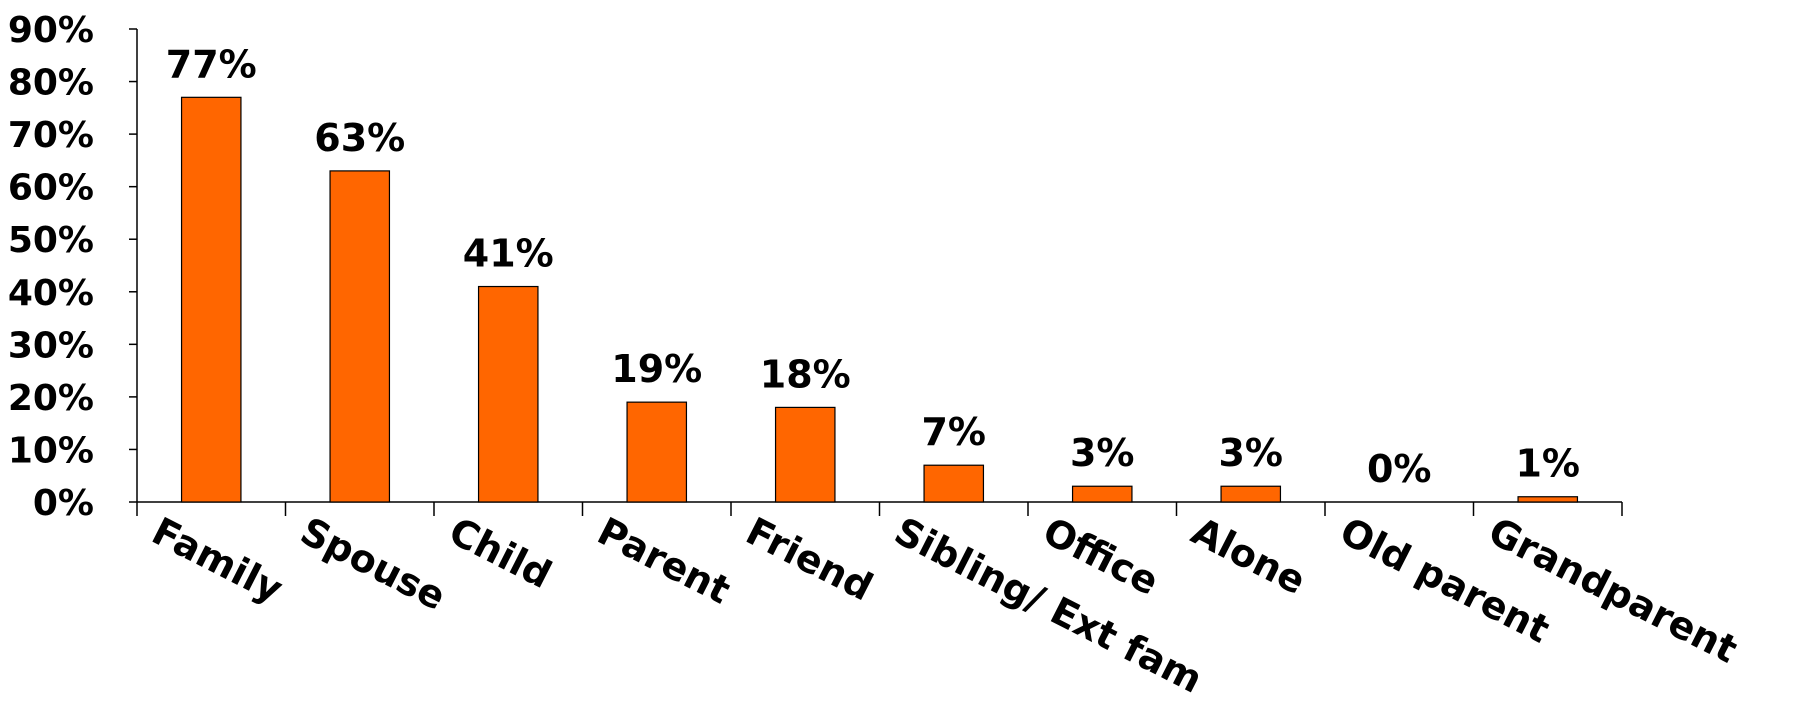 The height and width of the screenshot is (704, 1802). What do you see at coordinates (953, 432) in the screenshot?
I see `data-label: 7%` at bounding box center [953, 432].